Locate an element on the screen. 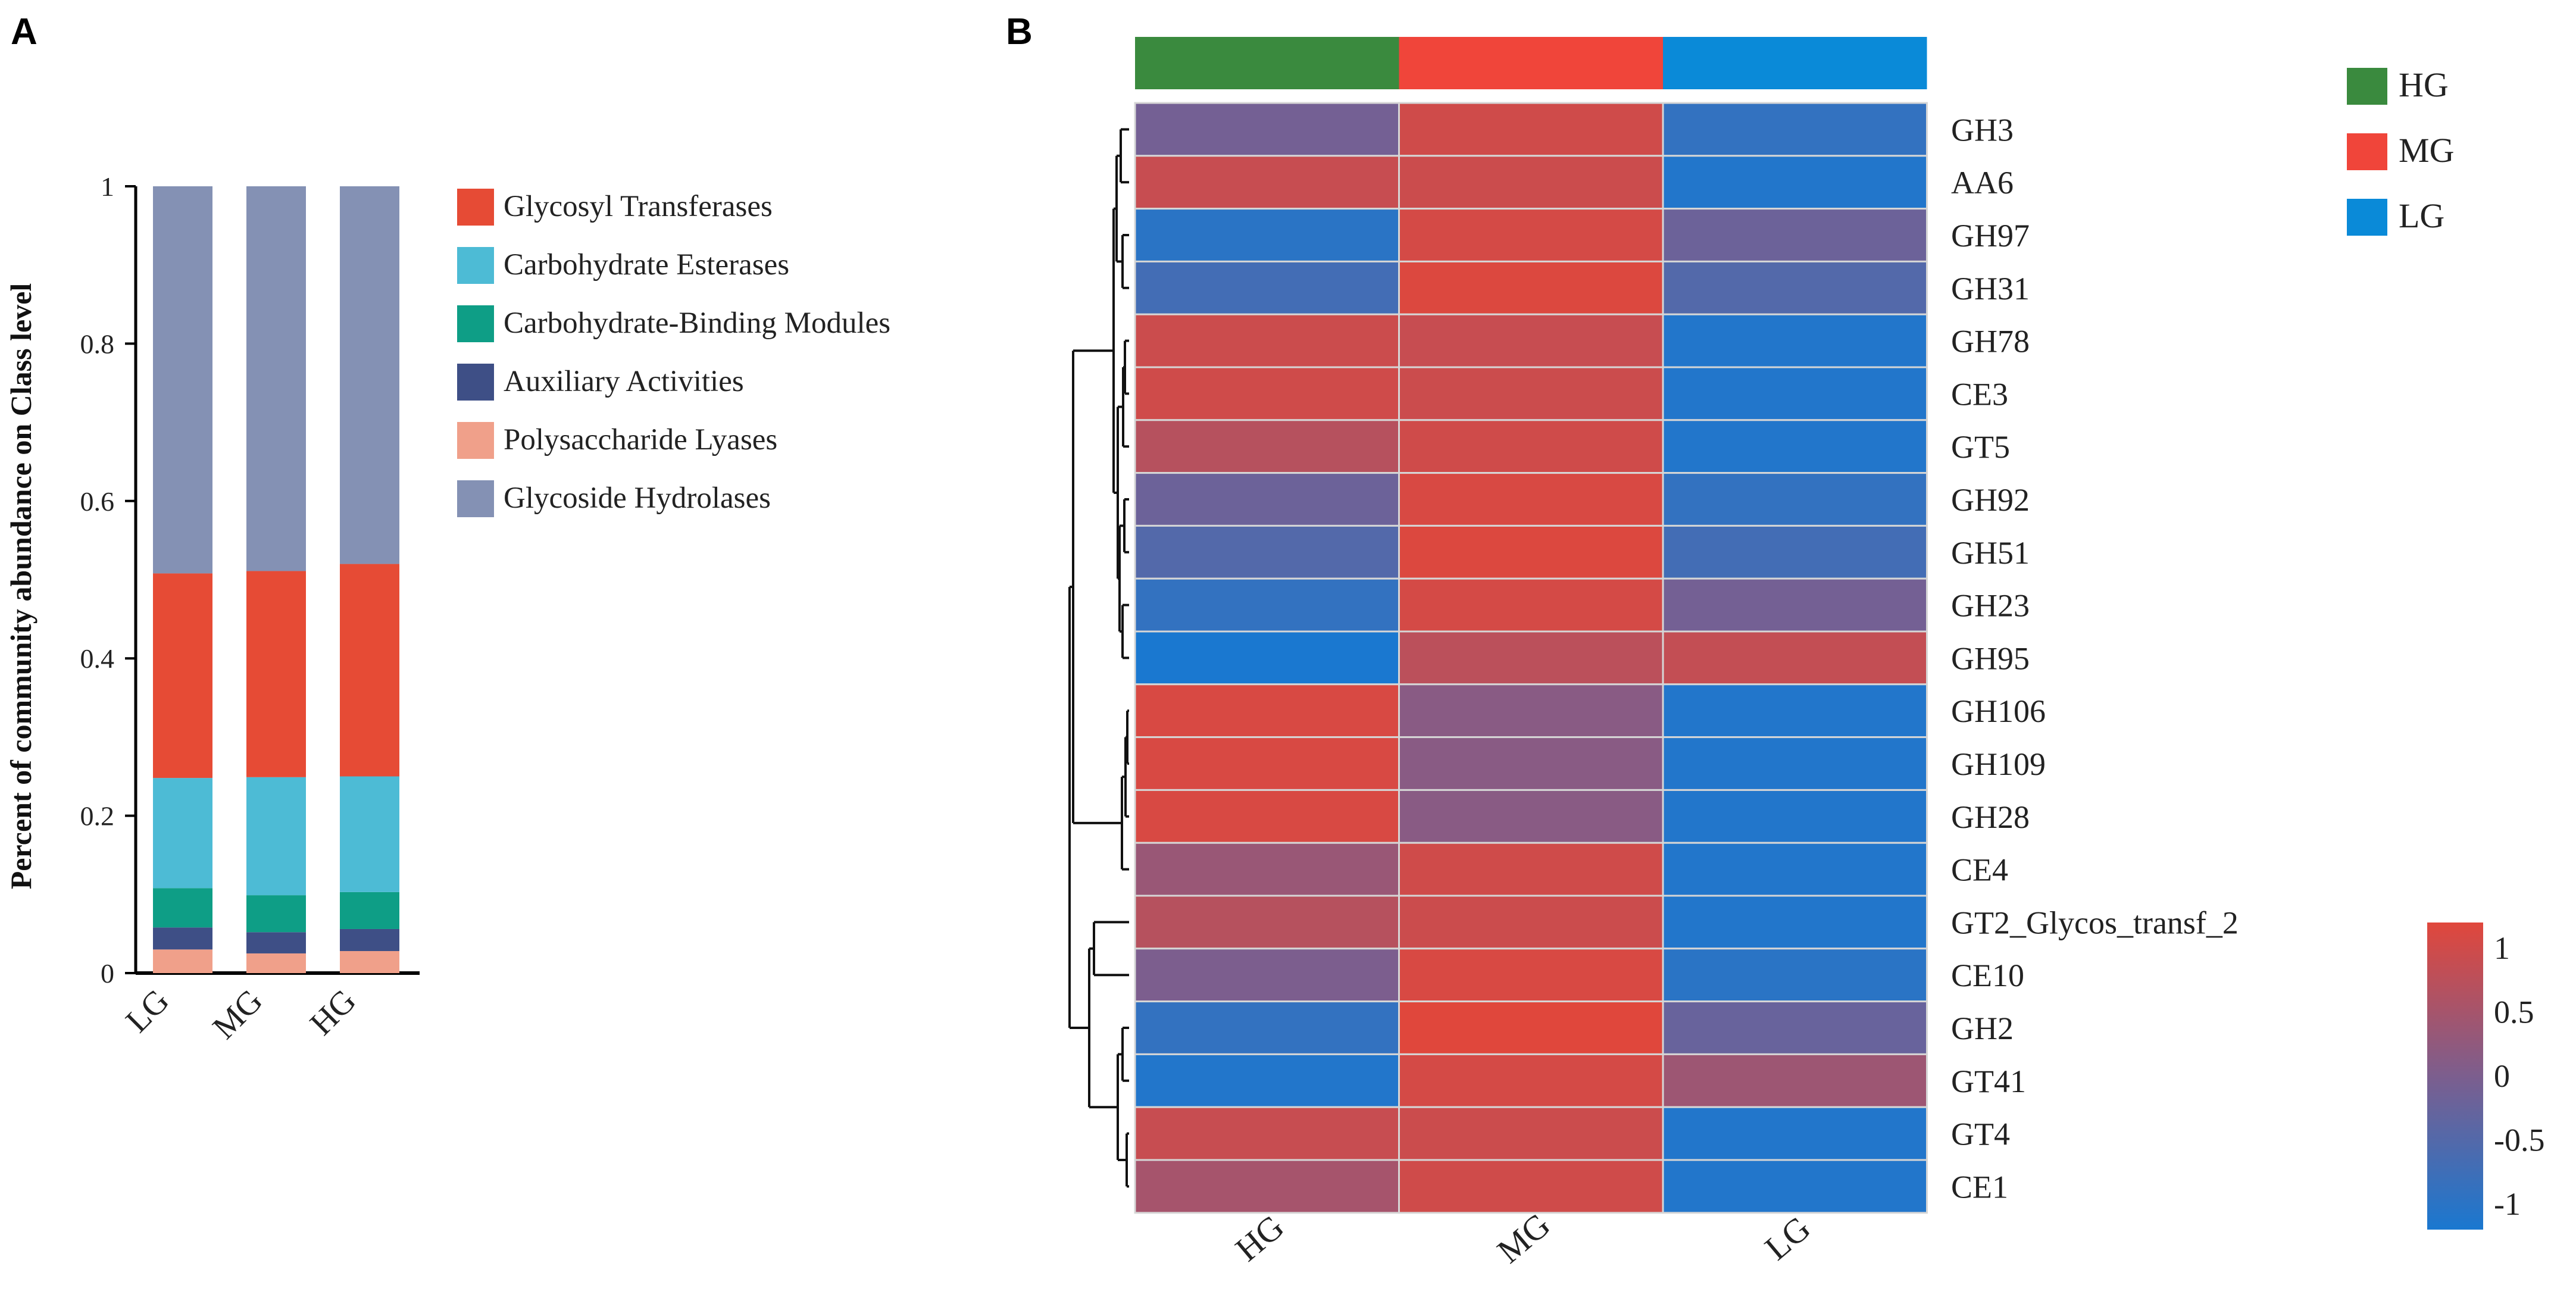 This screenshot has width=2576, height=1304. heatmap-cell-gt4-hg is located at coordinates (1267, 1133).